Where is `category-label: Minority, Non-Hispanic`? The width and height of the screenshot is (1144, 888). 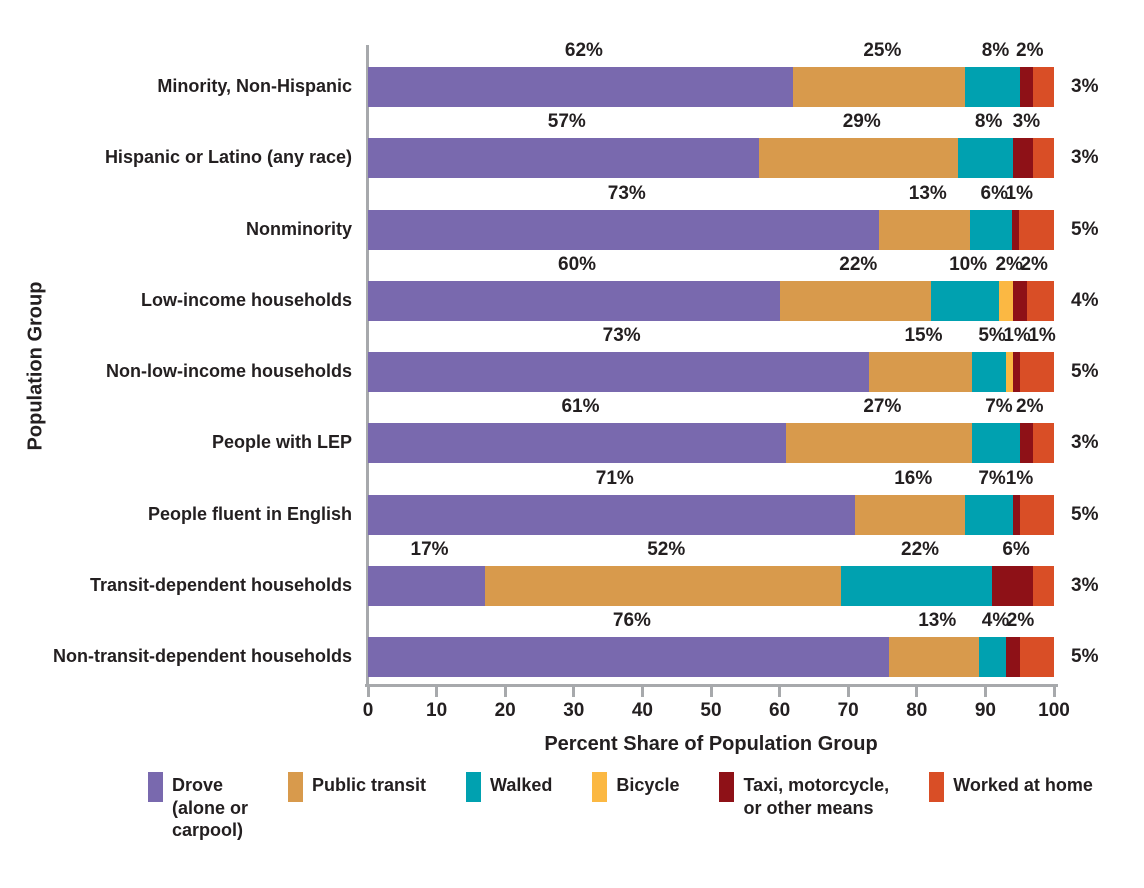
category-label: Minority, Non-Hispanic is located at coordinates (254, 86).